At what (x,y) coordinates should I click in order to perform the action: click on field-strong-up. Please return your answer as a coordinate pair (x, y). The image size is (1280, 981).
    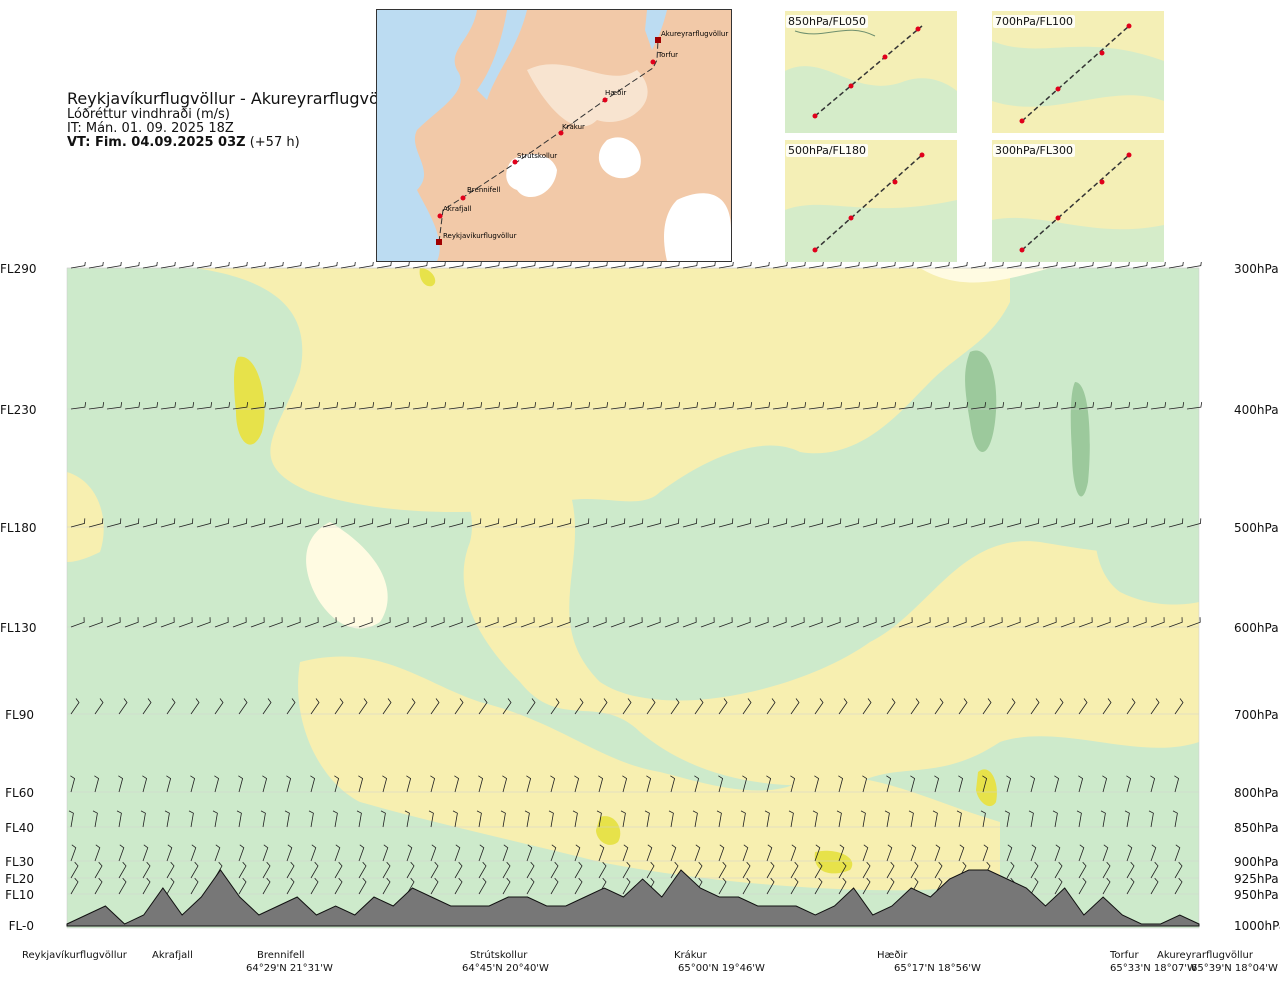
    Looking at the image, I should click on (427, 277).